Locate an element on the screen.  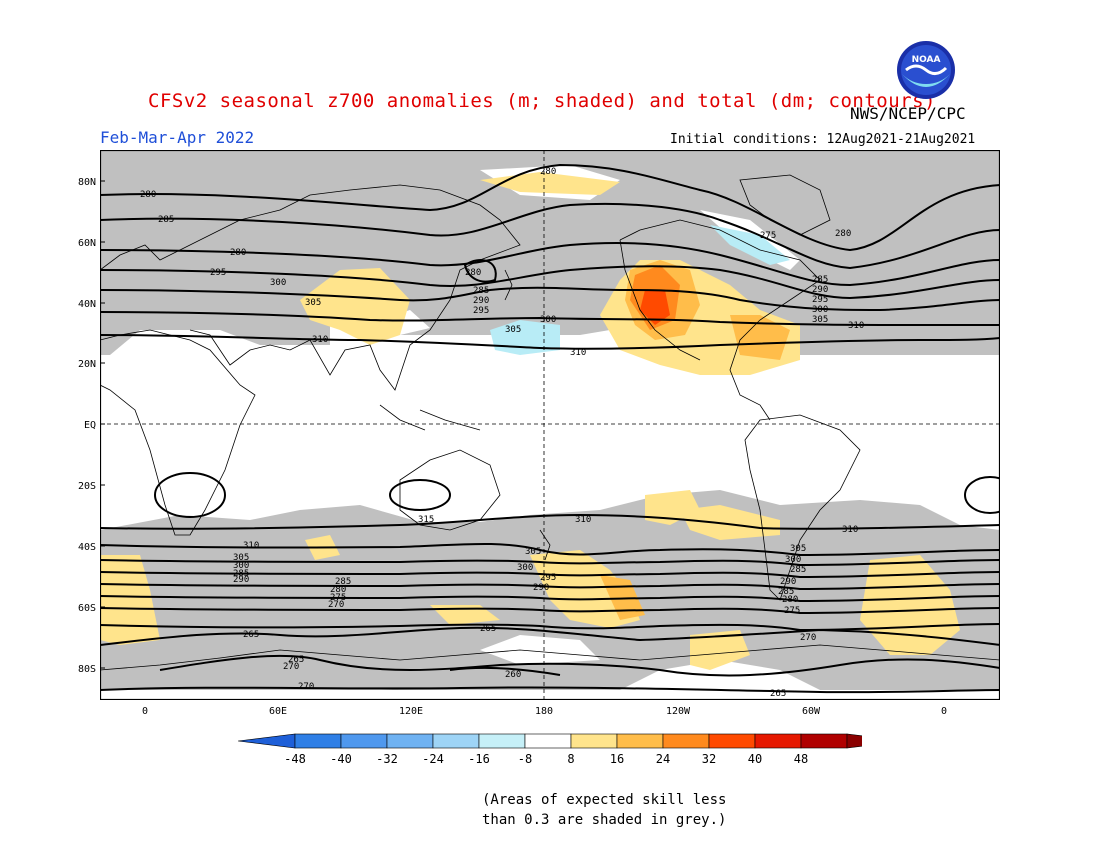
colorbar-swatches is located at coordinates (550, 741).